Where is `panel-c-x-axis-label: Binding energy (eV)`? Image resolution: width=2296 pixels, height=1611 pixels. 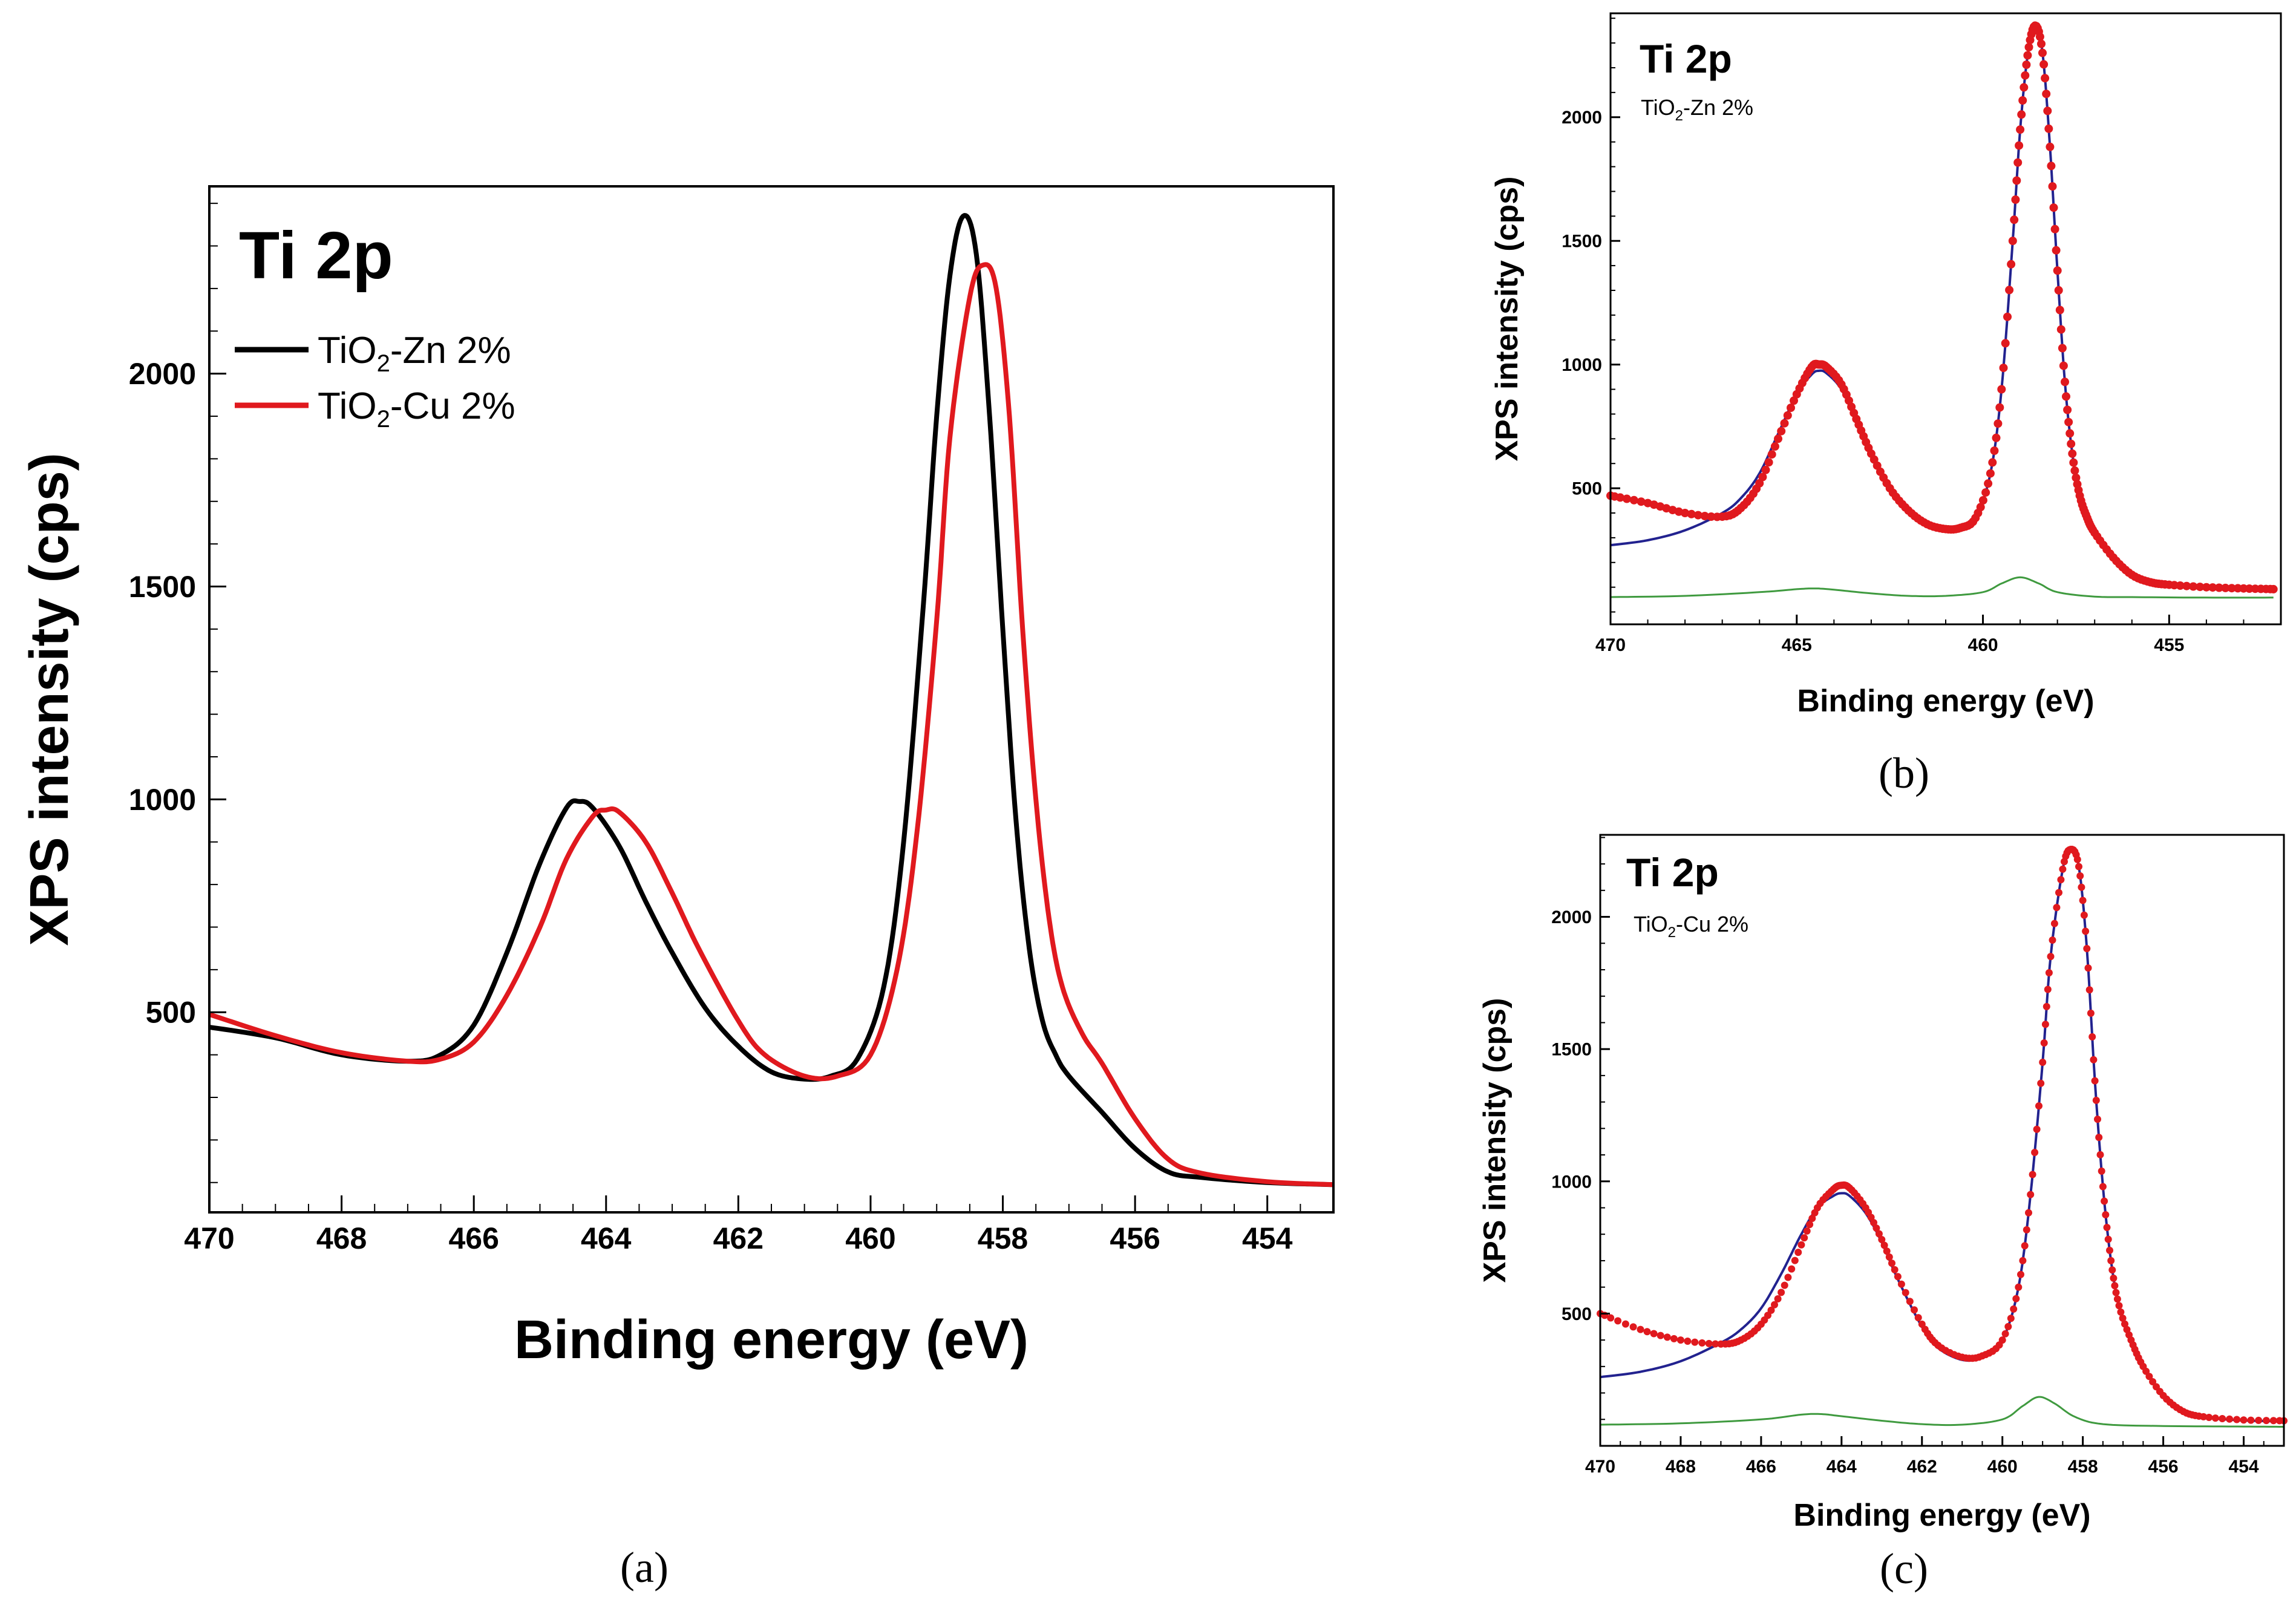
panel-c-x-axis-label: Binding energy (eV) is located at coordinates (1941, 1515).